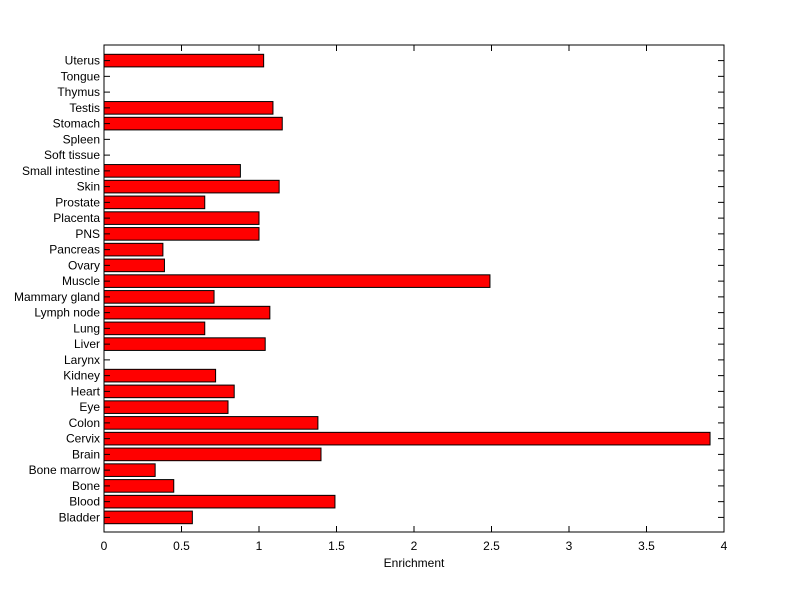 The height and width of the screenshot is (599, 800). Describe the element at coordinates (67, 313) in the screenshot. I see `y-tick-label: Lymph node` at that location.